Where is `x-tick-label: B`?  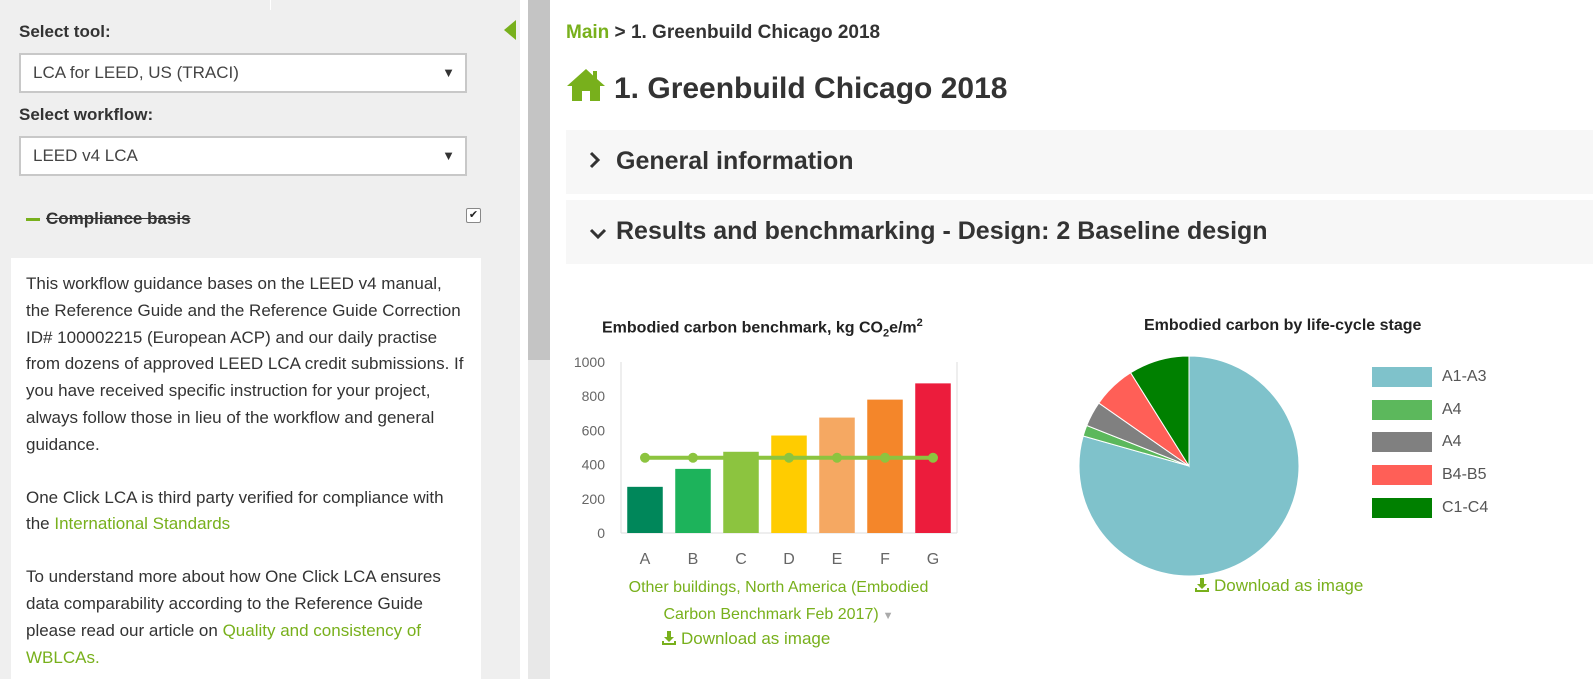 x-tick-label: B is located at coordinates (693, 559).